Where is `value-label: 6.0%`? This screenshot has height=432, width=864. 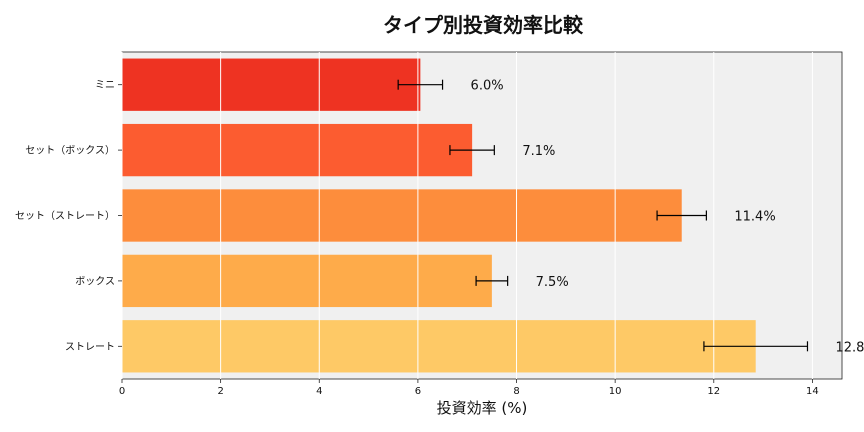
value-label: 6.0% is located at coordinates (487, 86).